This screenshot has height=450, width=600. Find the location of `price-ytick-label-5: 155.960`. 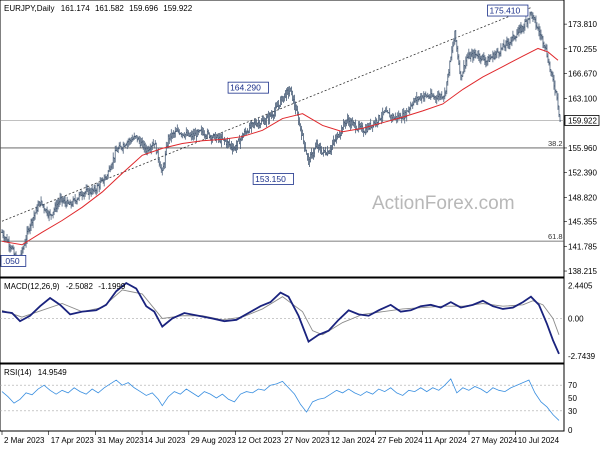

price-ytick-label-5: 155.960 is located at coordinates (582, 148).